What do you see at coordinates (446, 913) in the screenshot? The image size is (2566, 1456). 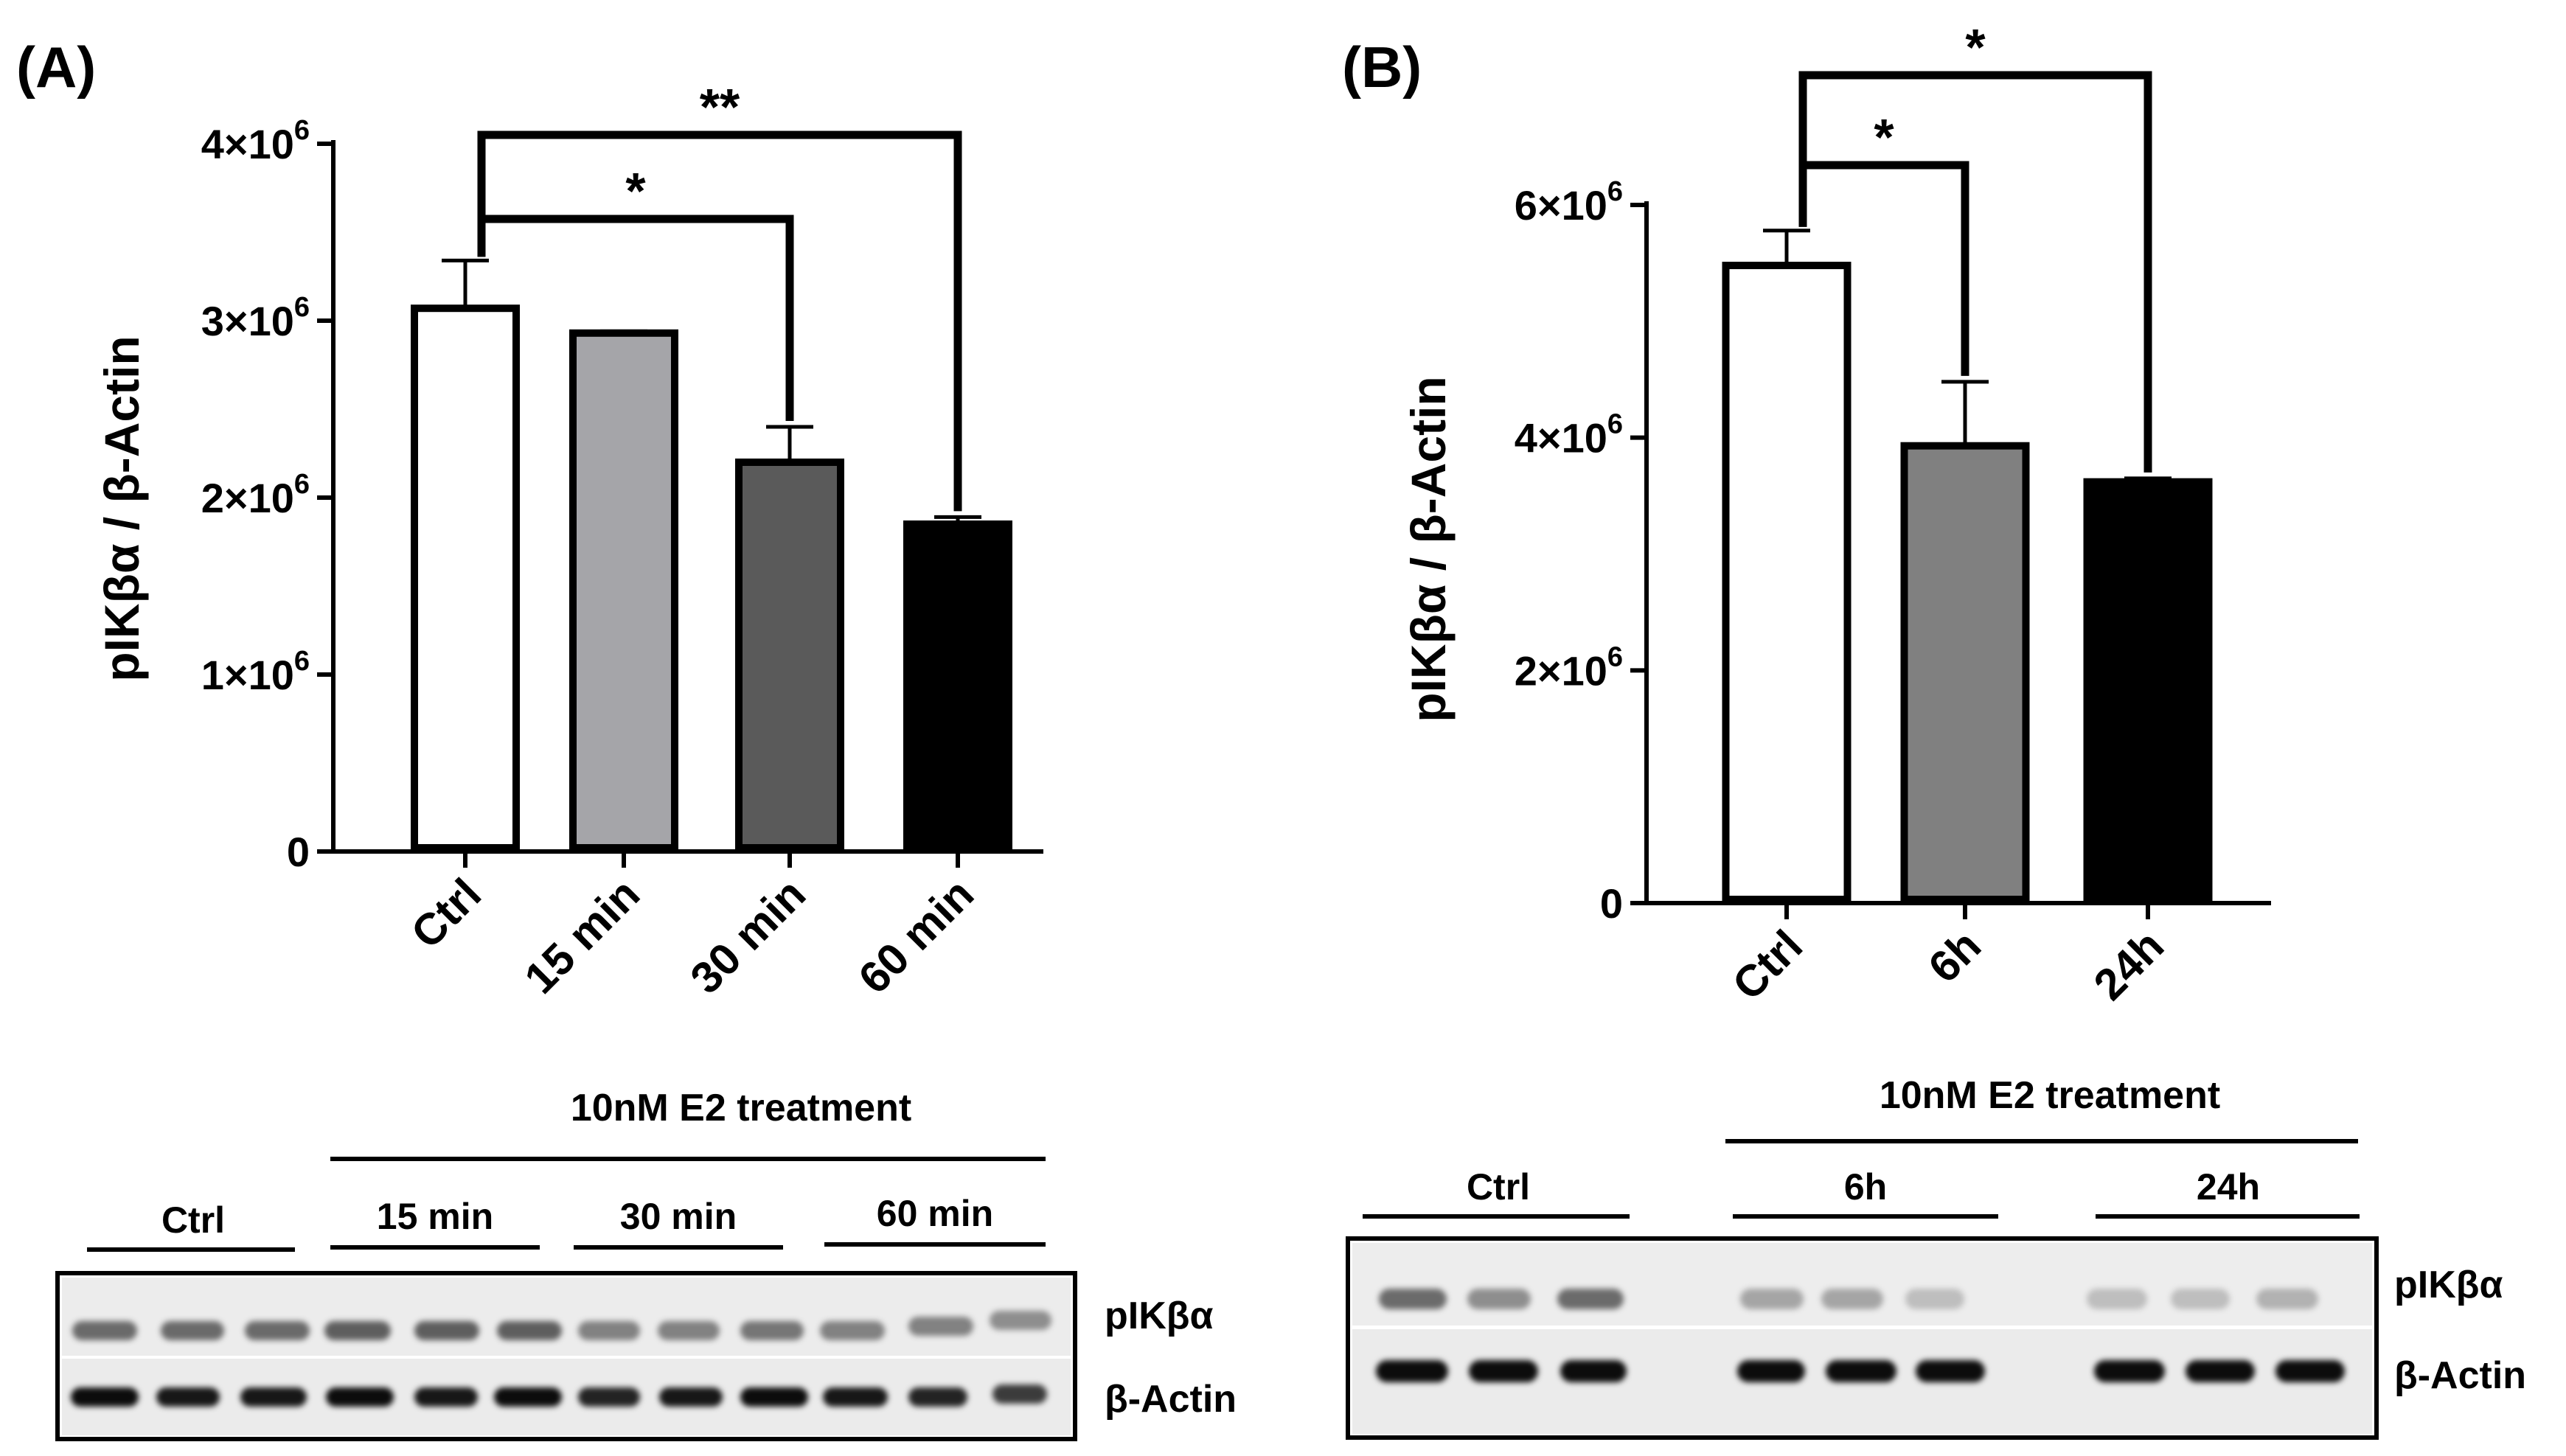 I see `panel-a-x-tick-label-0: Ctrl` at bounding box center [446, 913].